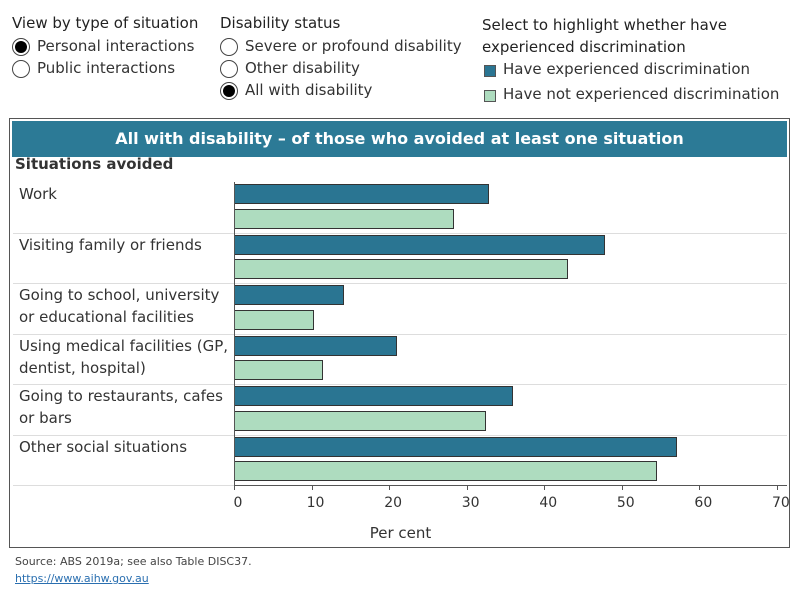  I want to click on x-tick-label: 0, so click(238, 503).